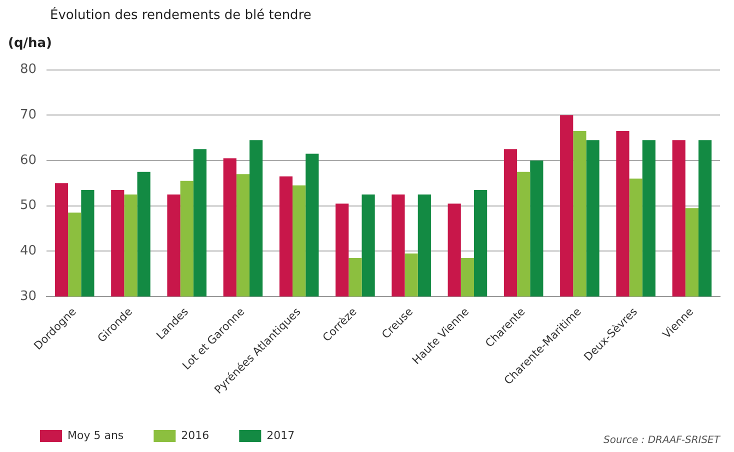 This screenshot has height=452, width=734. What do you see at coordinates (28, 206) in the screenshot?
I see `y-tick-label: 50` at bounding box center [28, 206].